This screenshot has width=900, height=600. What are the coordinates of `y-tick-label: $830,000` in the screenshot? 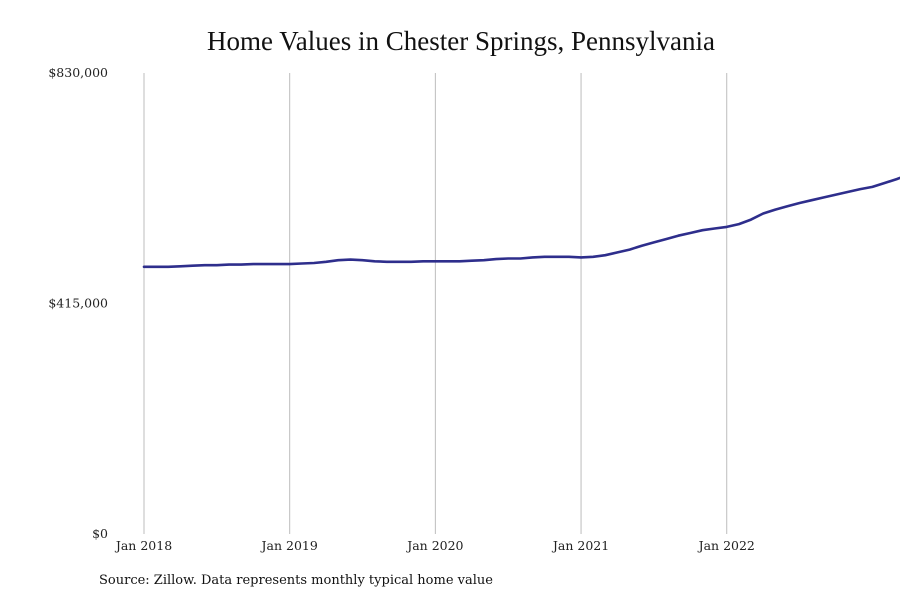 It's located at (78, 72).